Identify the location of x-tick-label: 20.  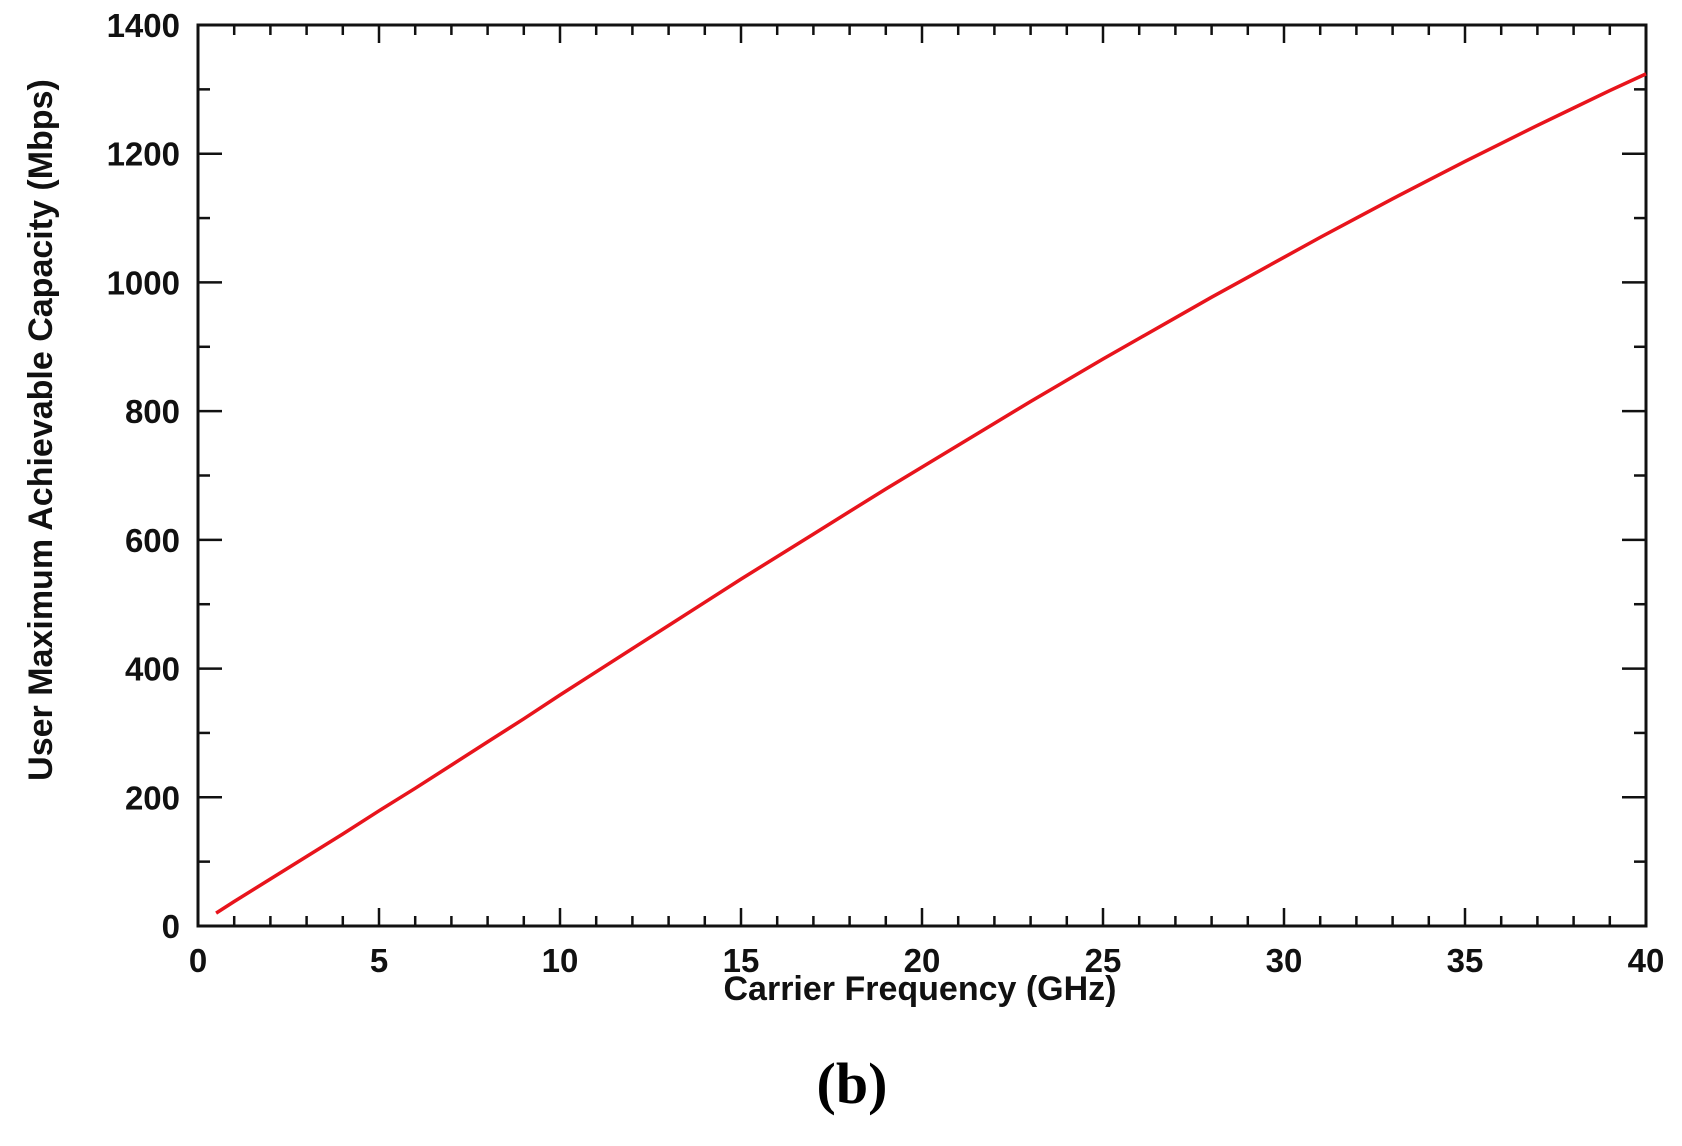
(922, 960).